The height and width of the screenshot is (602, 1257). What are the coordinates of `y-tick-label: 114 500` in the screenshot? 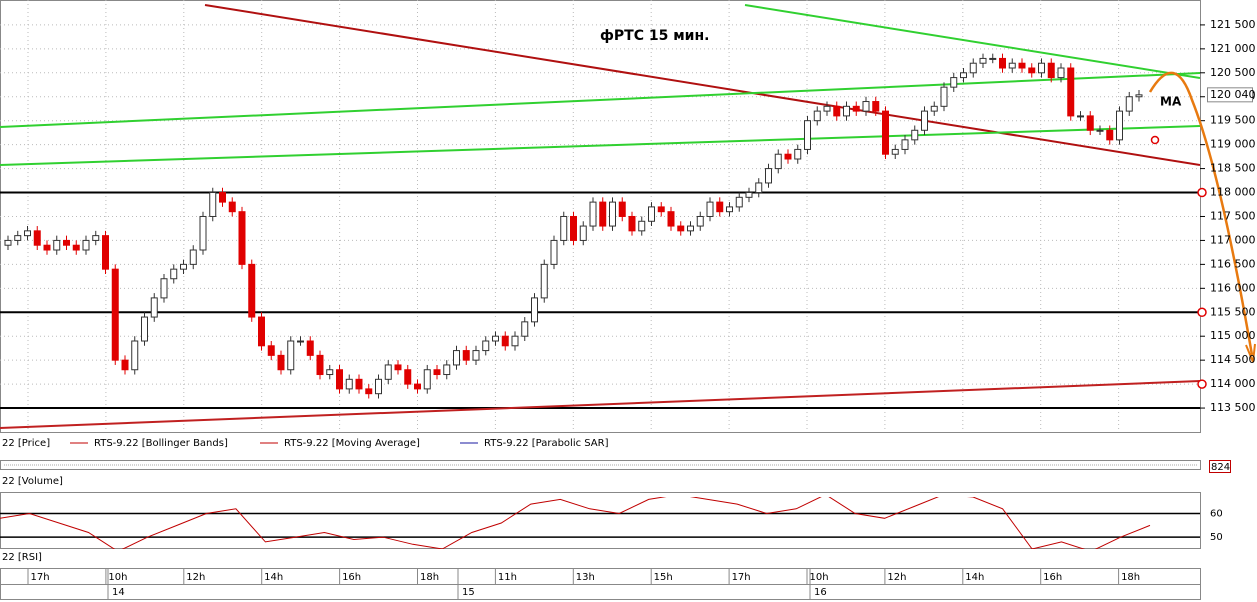 It's located at (1233, 359).